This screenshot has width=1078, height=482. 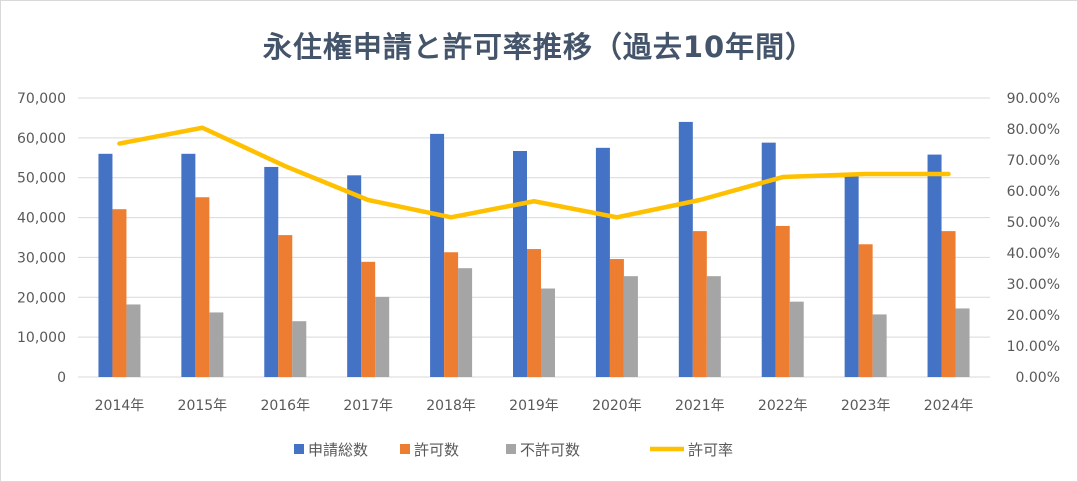 What do you see at coordinates (436, 450) in the screenshot?
I see `legend-label: 許可数` at bounding box center [436, 450].